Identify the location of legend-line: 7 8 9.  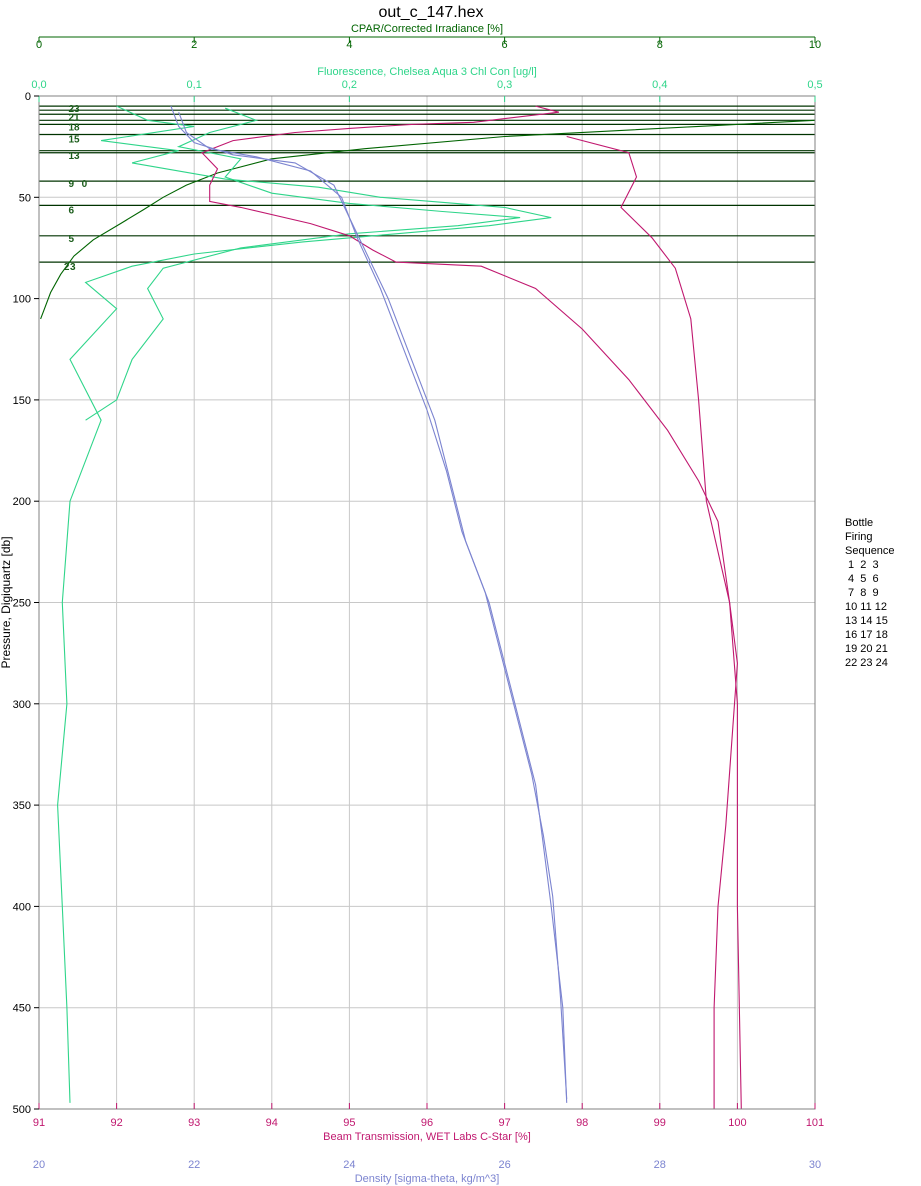
(862, 593).